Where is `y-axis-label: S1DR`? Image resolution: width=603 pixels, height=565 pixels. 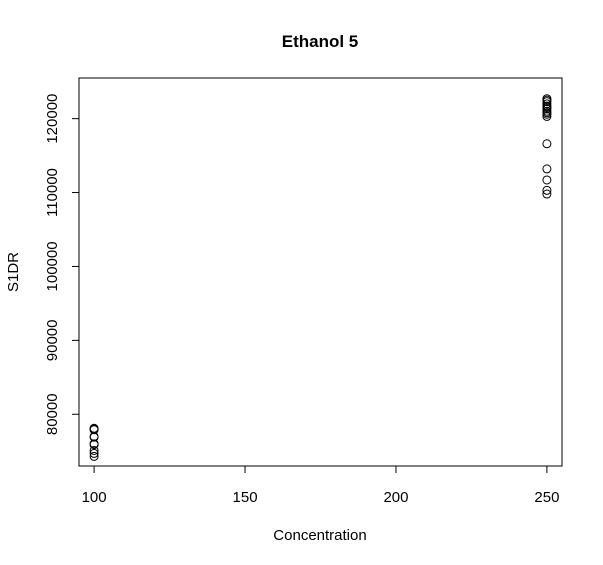
y-axis-label: S1DR is located at coordinates (13, 272).